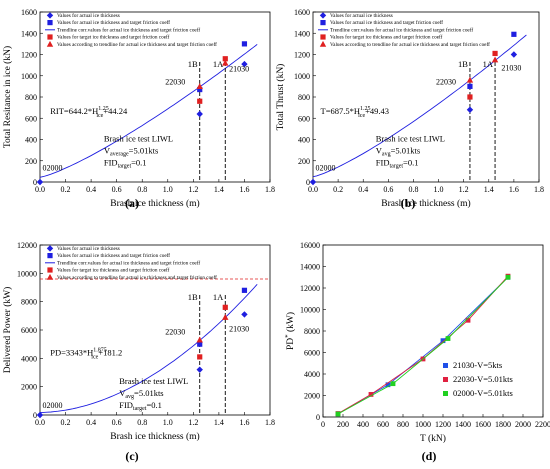 The image size is (550, 469). I want to click on trendline-equation: RIT=644.2*H1.25 ice+44.24, so click(89, 112).